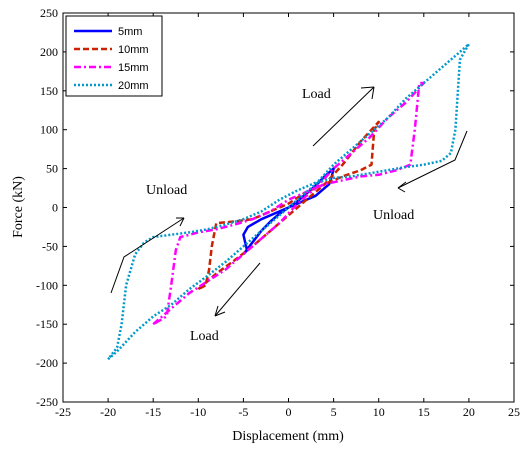 This screenshot has height=449, width=527. I want to click on legend: 5mm 10mm 15mm 20mm, so click(114, 56).